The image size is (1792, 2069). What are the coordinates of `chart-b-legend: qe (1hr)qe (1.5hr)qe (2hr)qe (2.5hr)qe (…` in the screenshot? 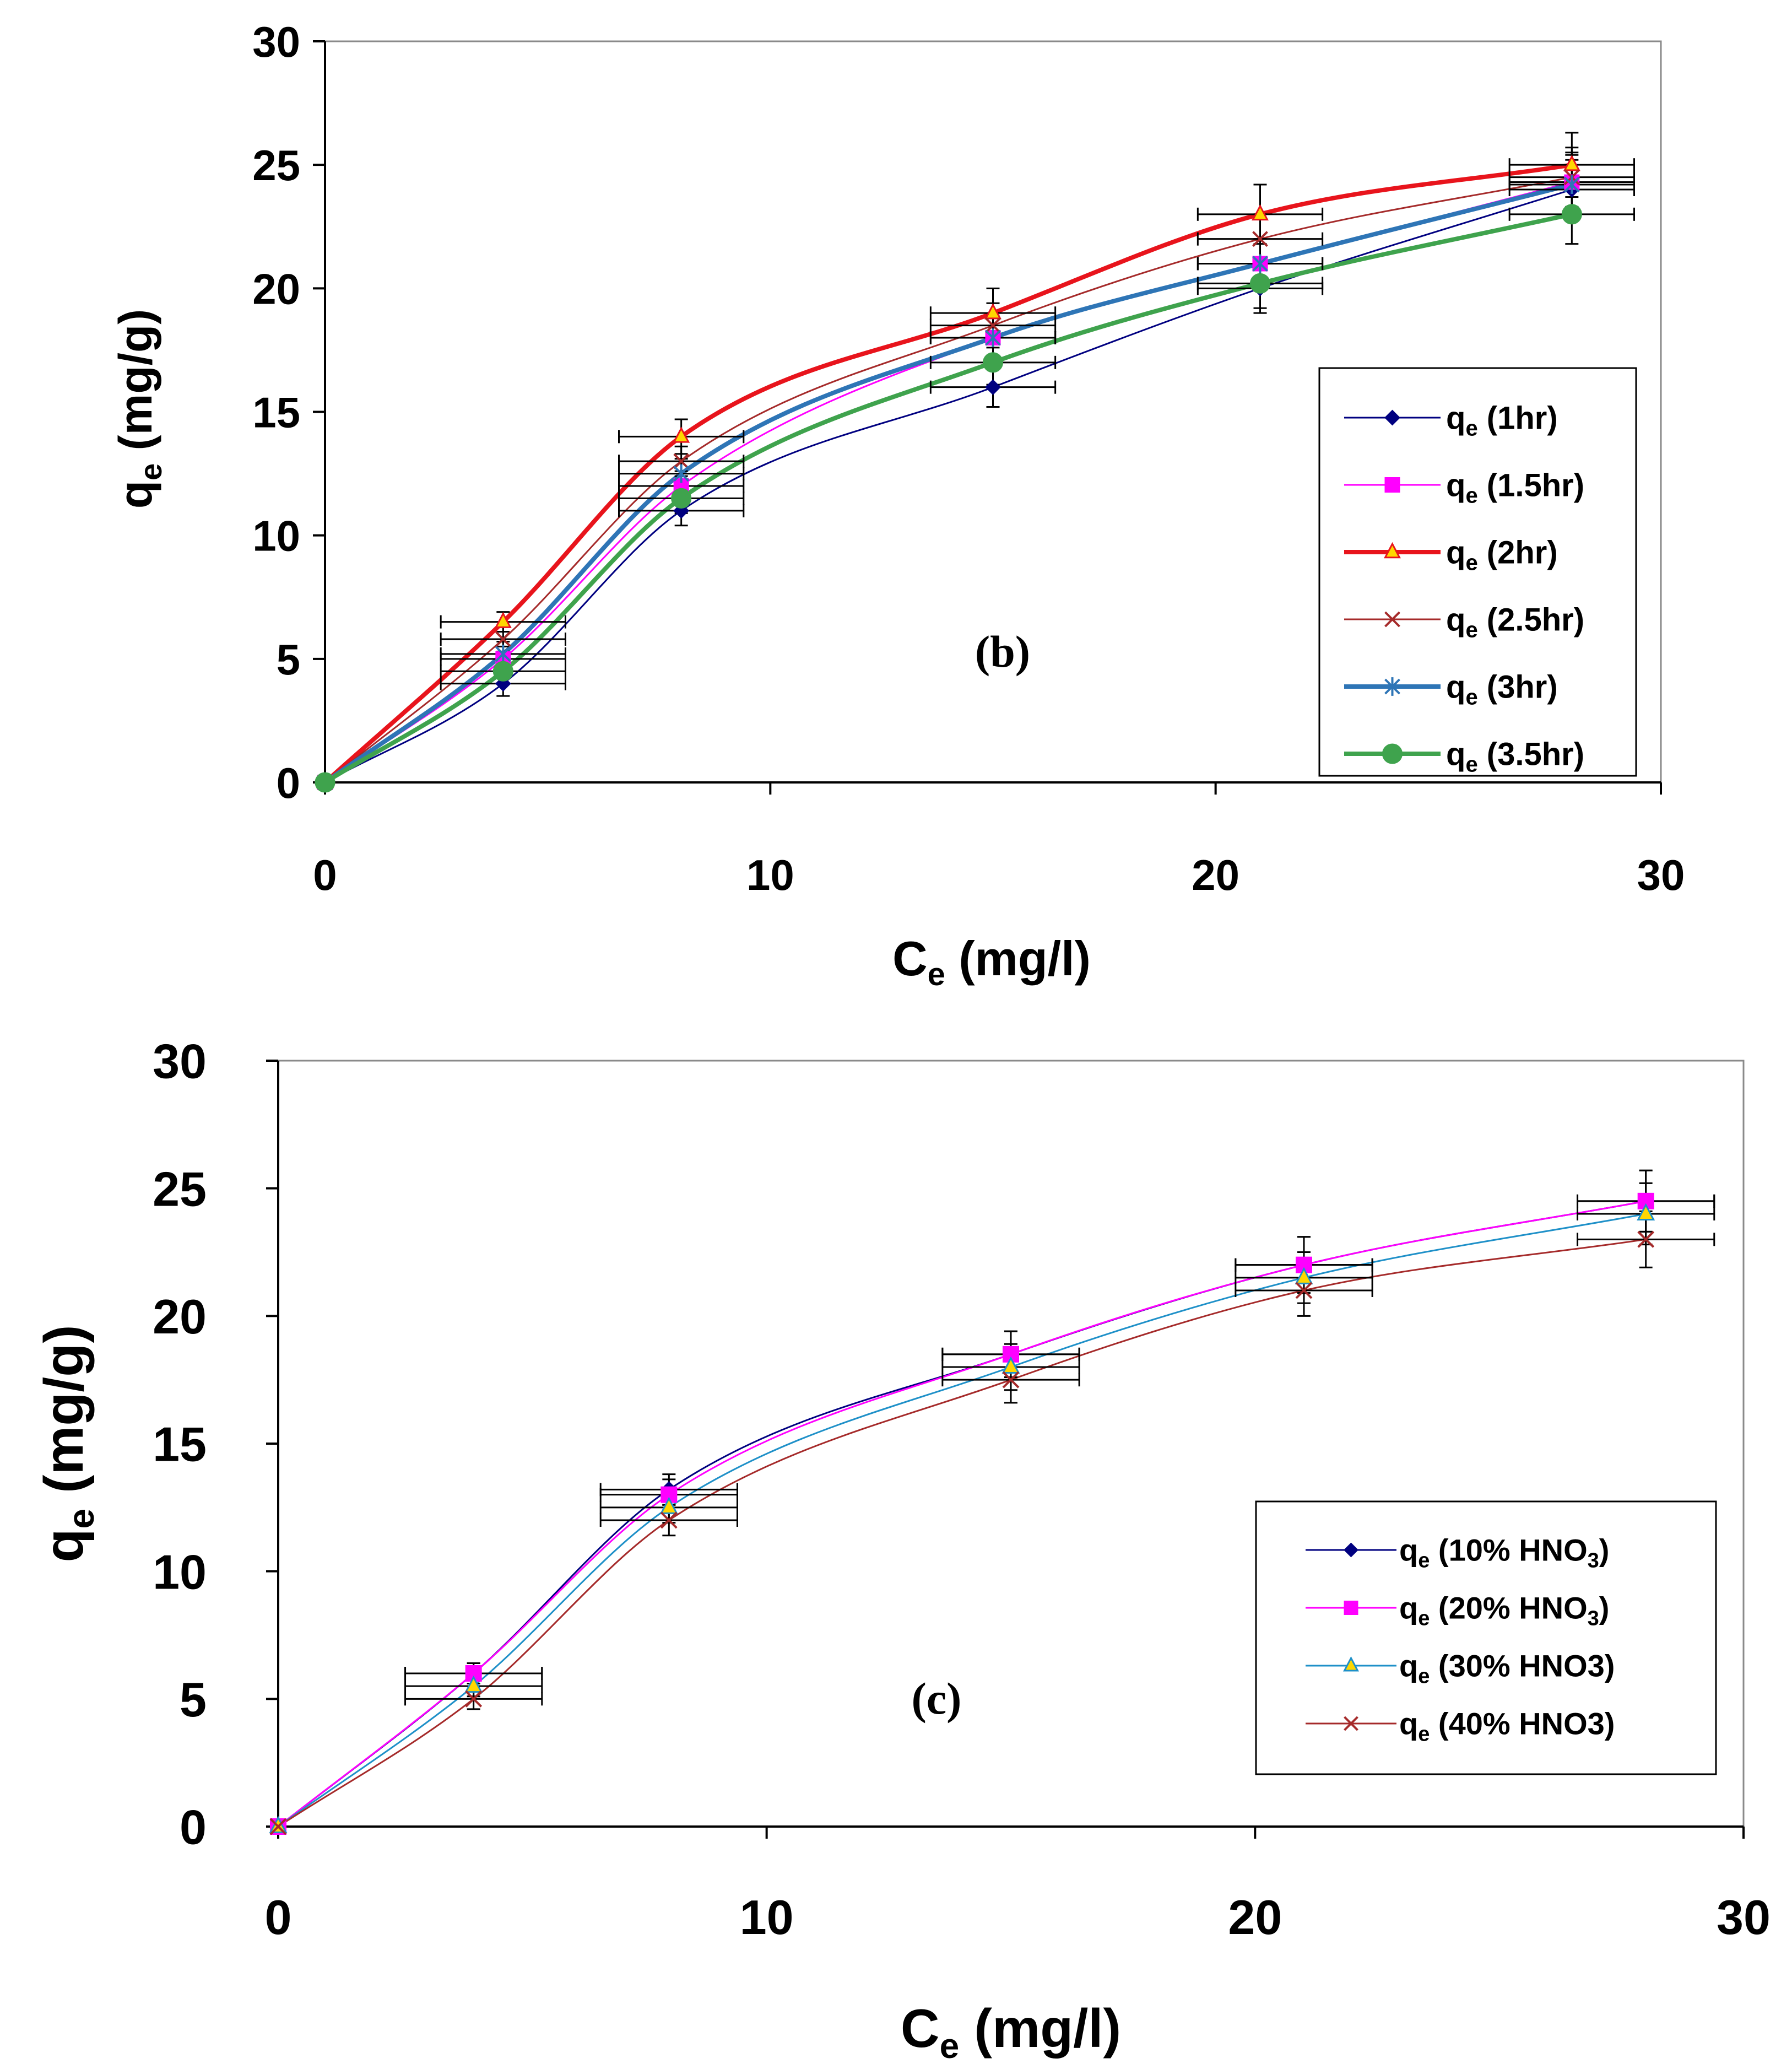 It's located at (1477, 572).